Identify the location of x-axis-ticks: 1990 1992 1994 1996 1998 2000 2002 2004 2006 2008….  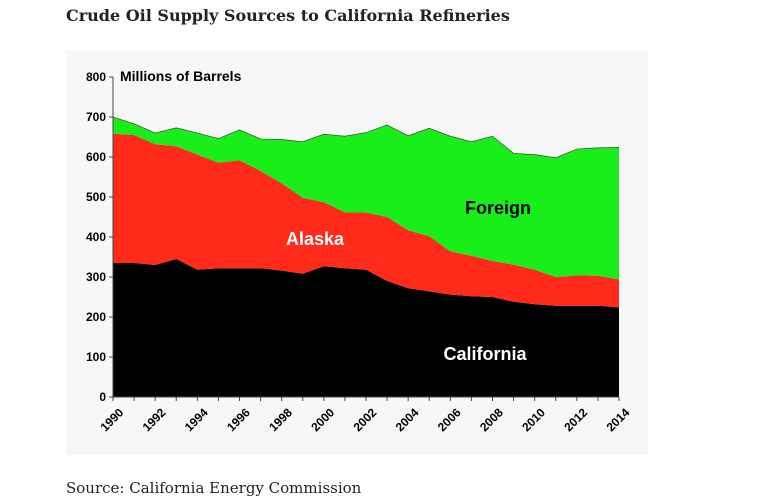
(365, 415).